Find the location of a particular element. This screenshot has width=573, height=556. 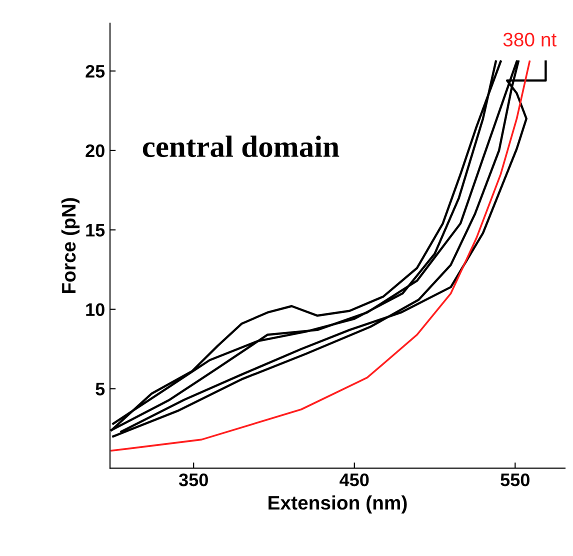

series-label: 380 nt is located at coordinates (529, 39).